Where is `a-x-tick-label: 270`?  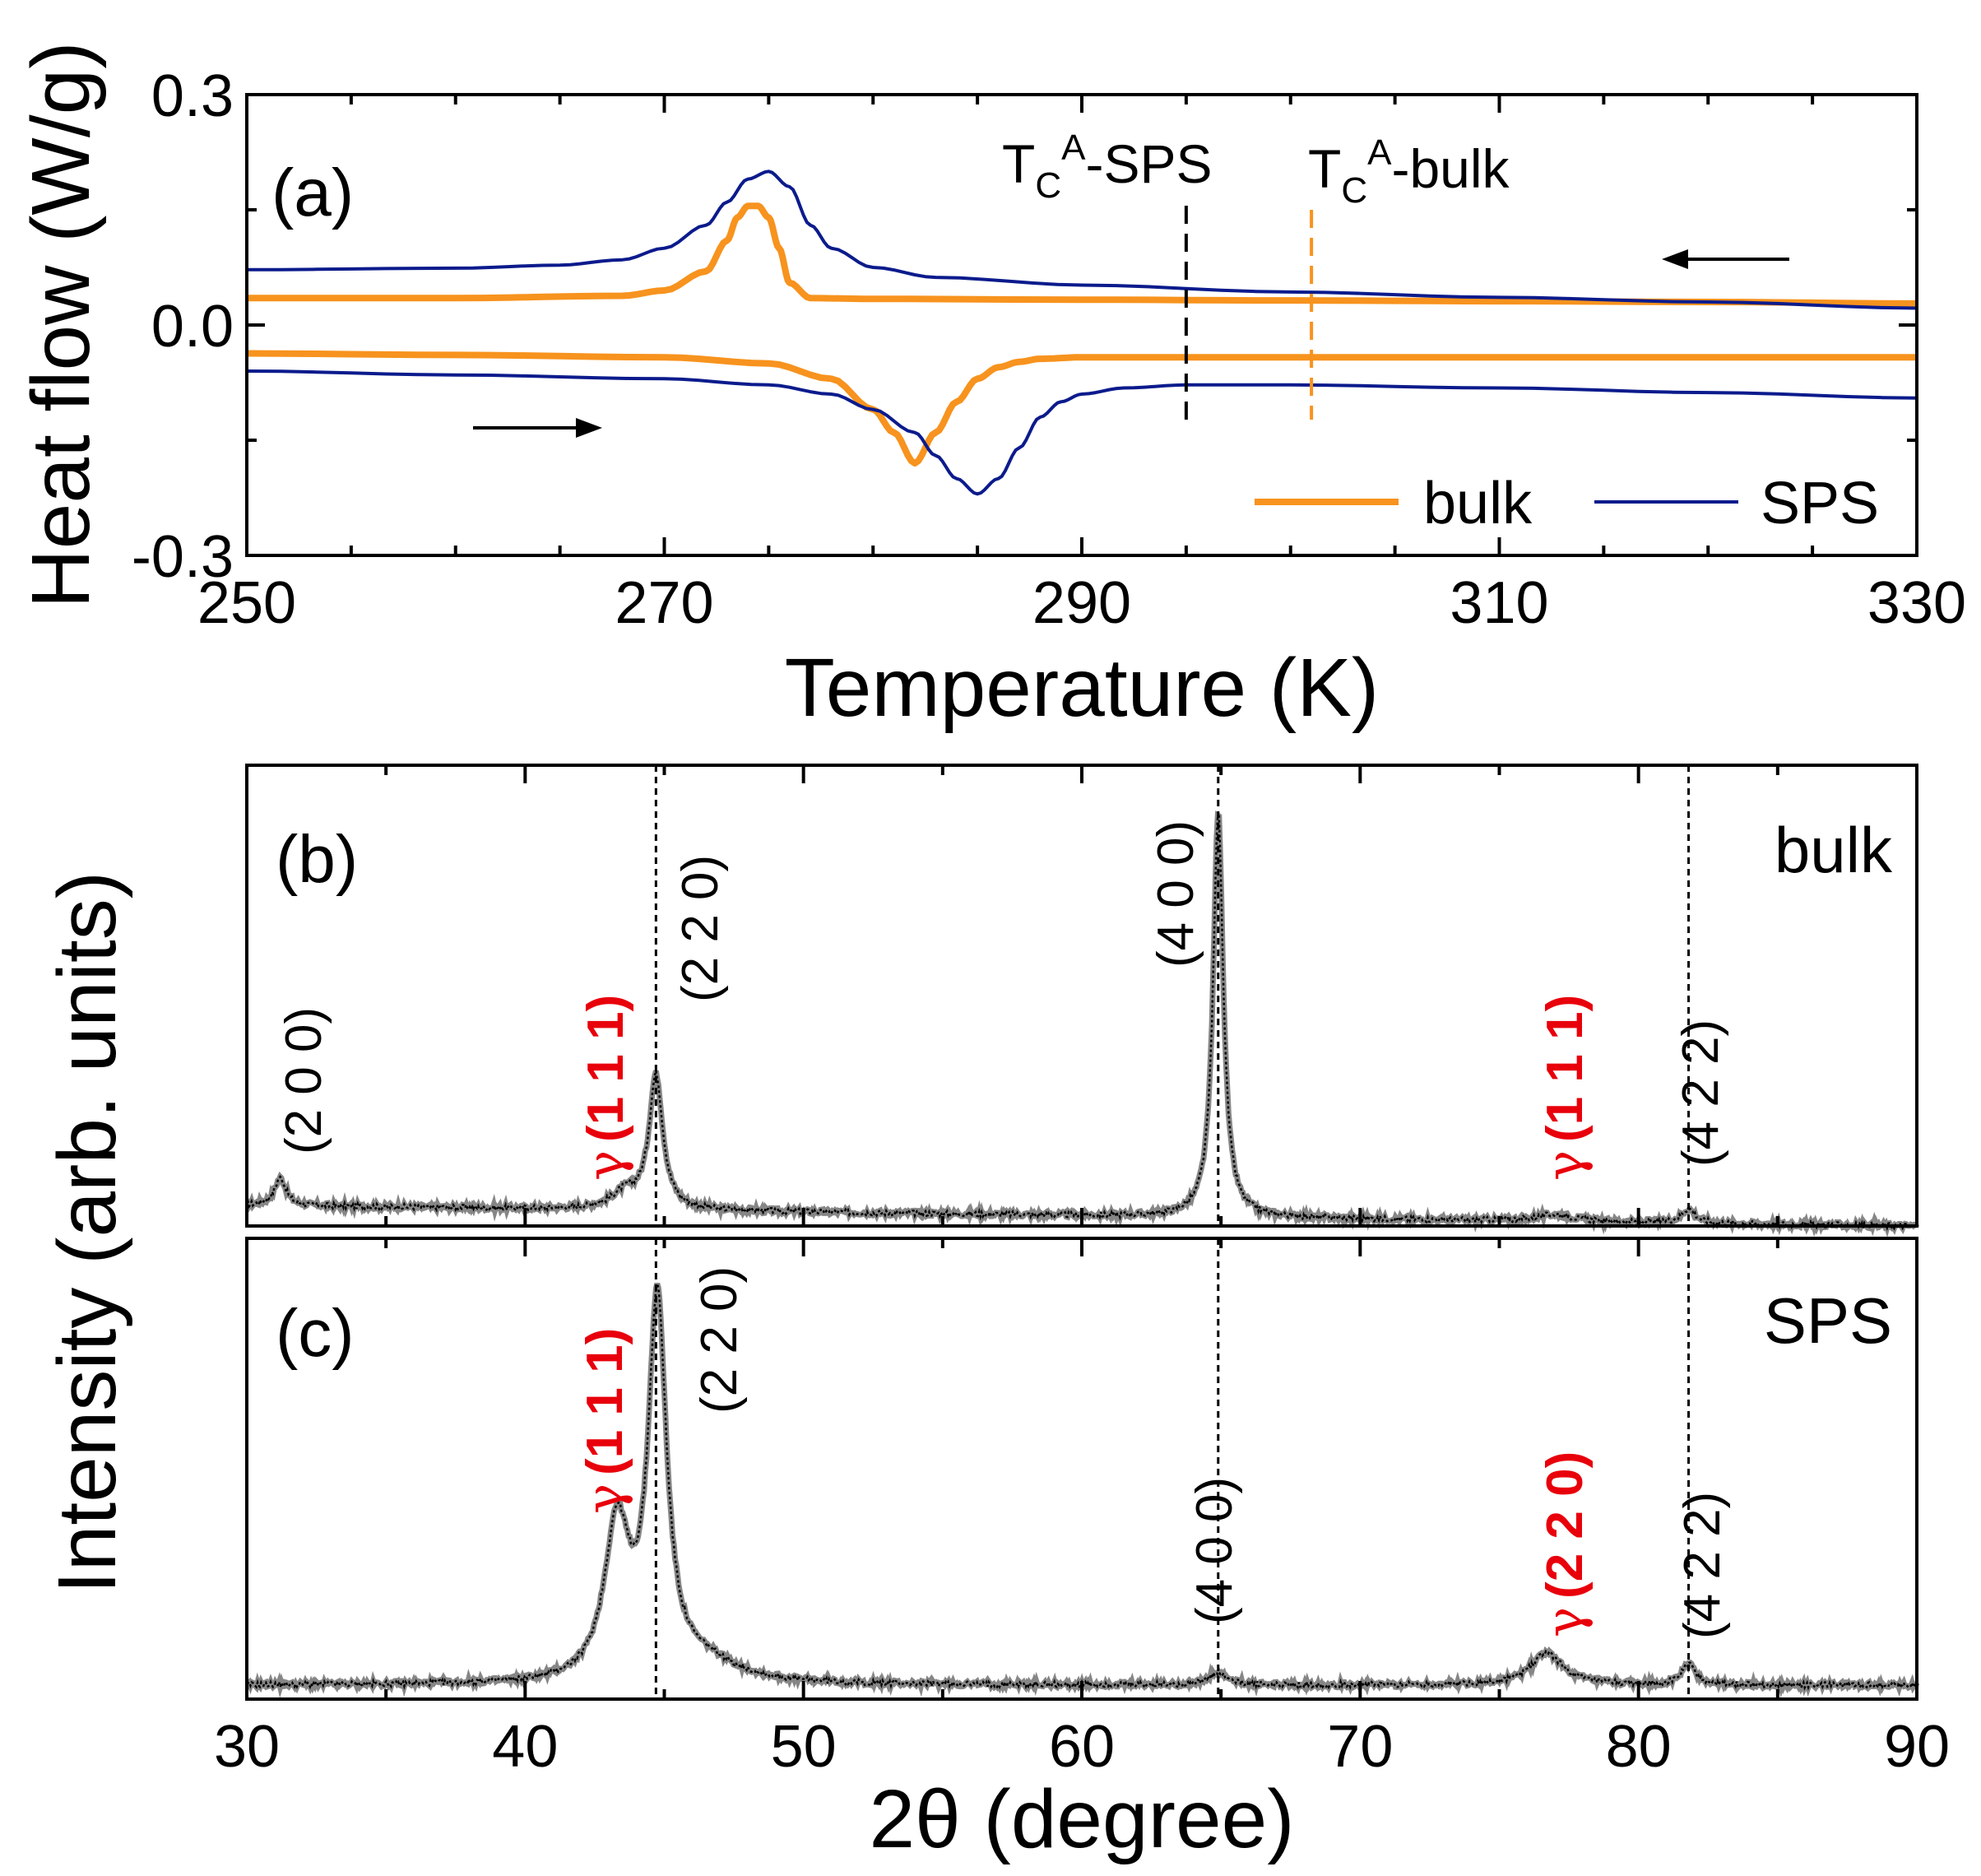
a-x-tick-label: 270 is located at coordinates (664, 603).